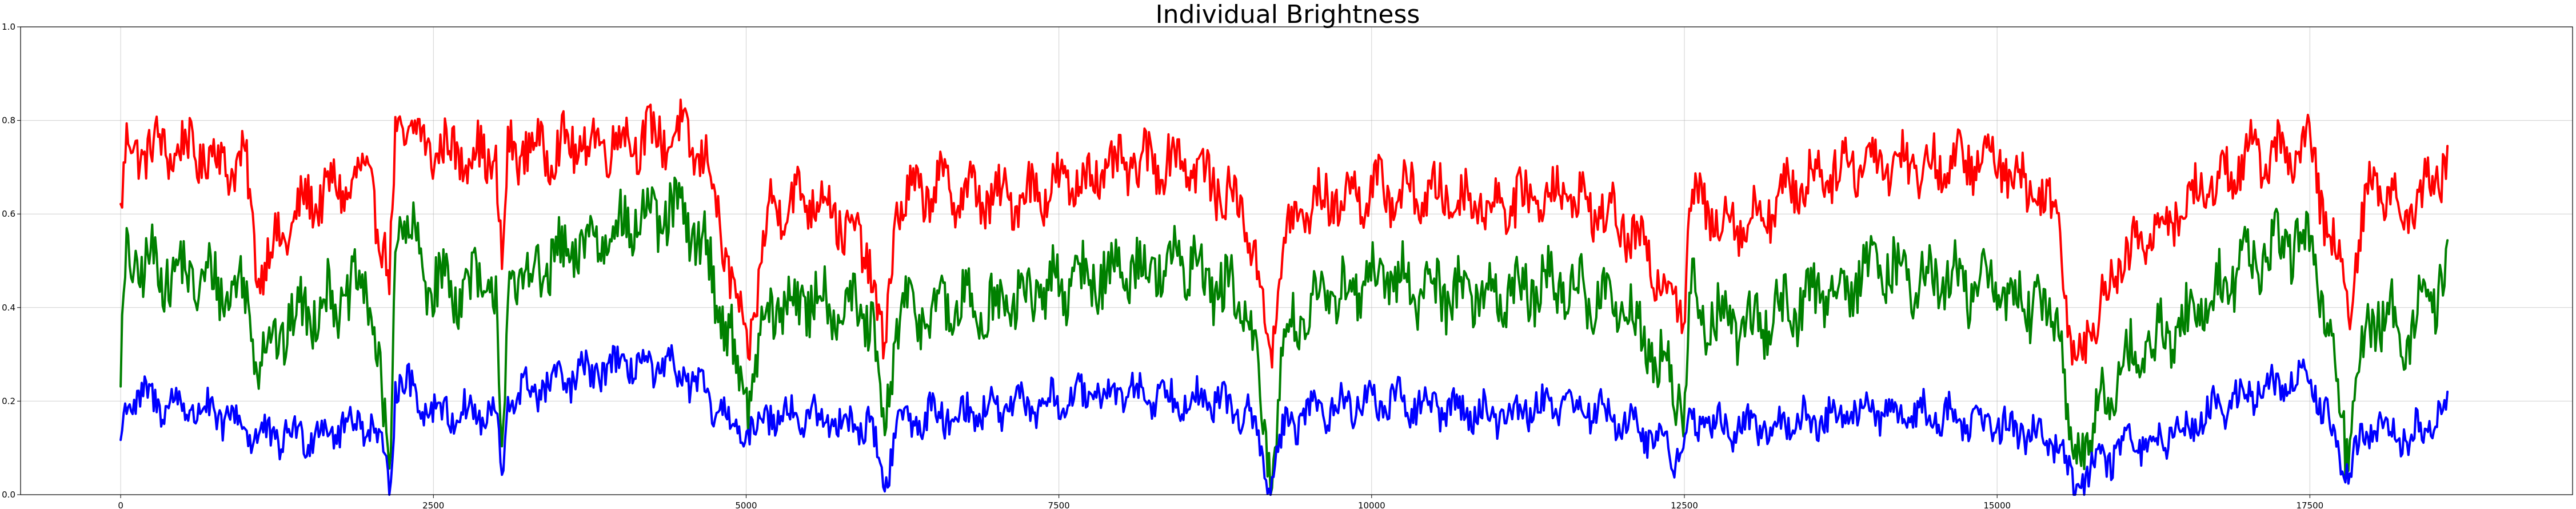 This screenshot has height=509, width=2576. What do you see at coordinates (8, 495) in the screenshot?
I see `y-tick-label: 0.0` at bounding box center [8, 495].